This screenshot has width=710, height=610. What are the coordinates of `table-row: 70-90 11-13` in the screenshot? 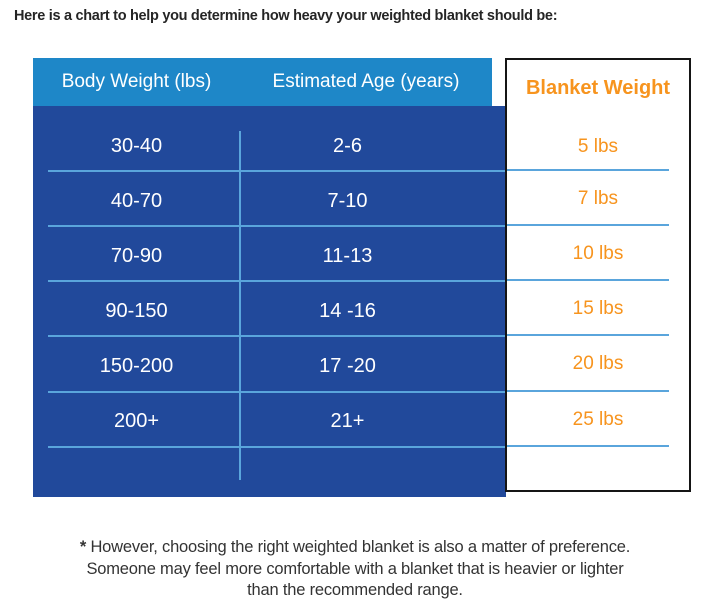 It's located at (269, 256).